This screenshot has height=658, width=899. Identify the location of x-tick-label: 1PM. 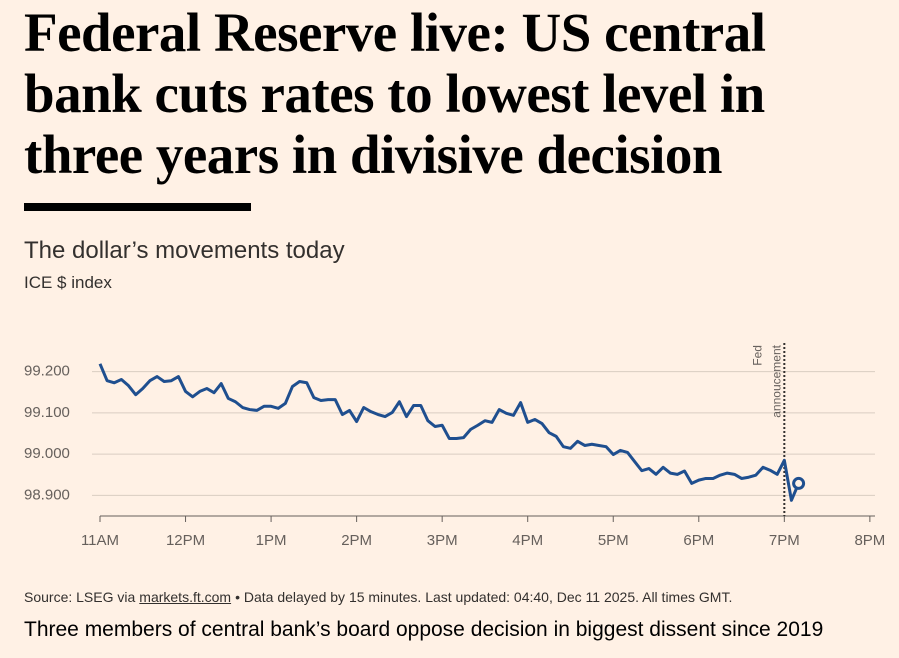
(271, 540).